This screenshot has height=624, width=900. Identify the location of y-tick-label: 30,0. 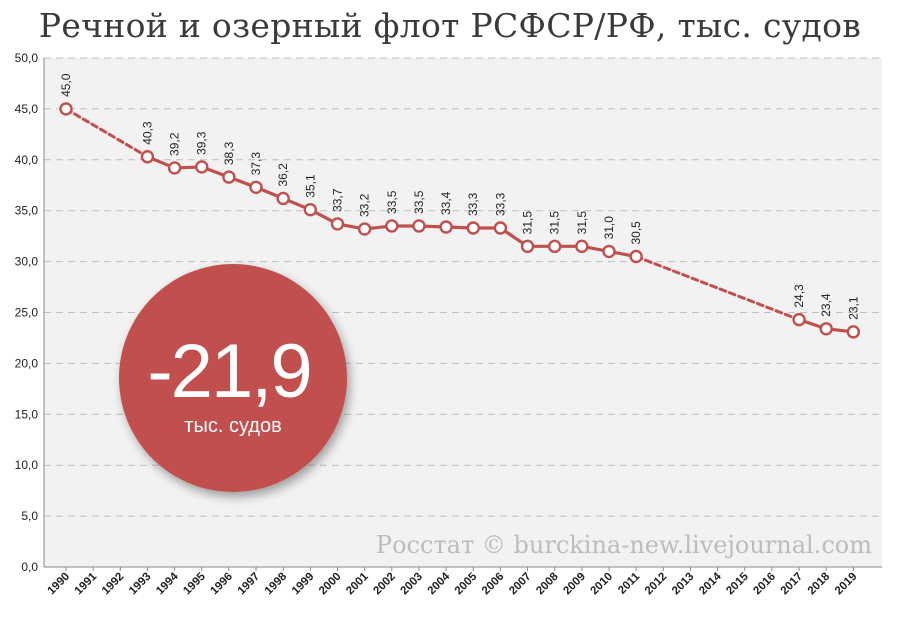
(27, 262).